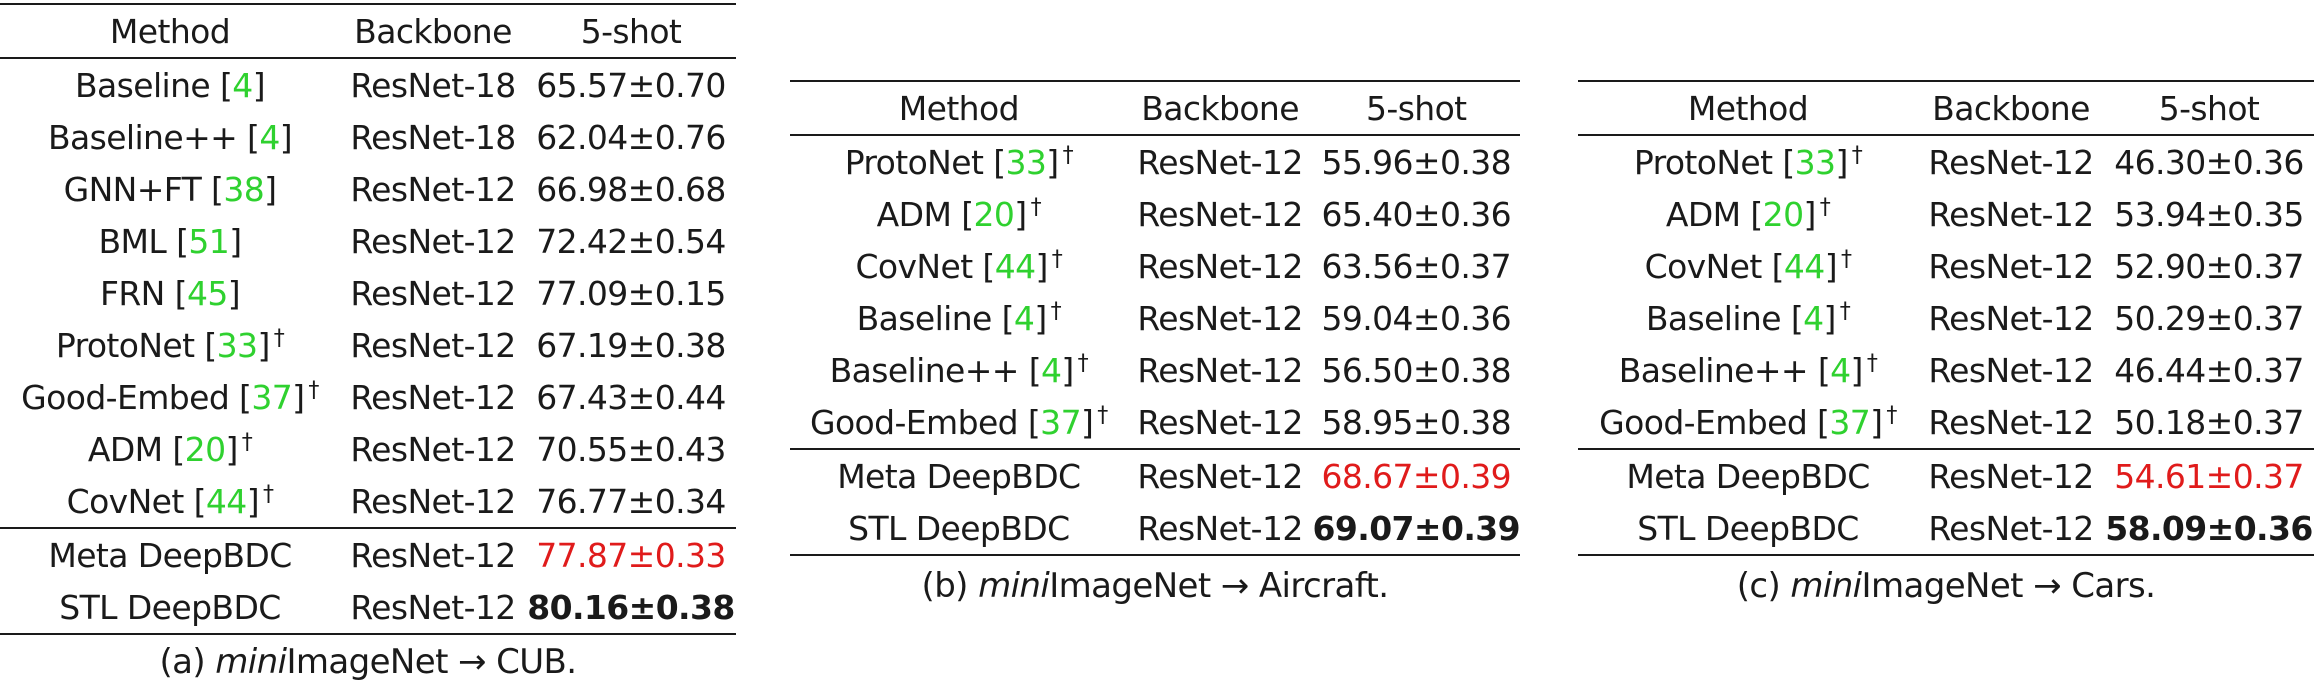 Image resolution: width=2318 pixels, height=688 pixels. Describe the element at coordinates (631, 345) in the screenshot. I see `score-cell: 67.19±0.38` at that location.